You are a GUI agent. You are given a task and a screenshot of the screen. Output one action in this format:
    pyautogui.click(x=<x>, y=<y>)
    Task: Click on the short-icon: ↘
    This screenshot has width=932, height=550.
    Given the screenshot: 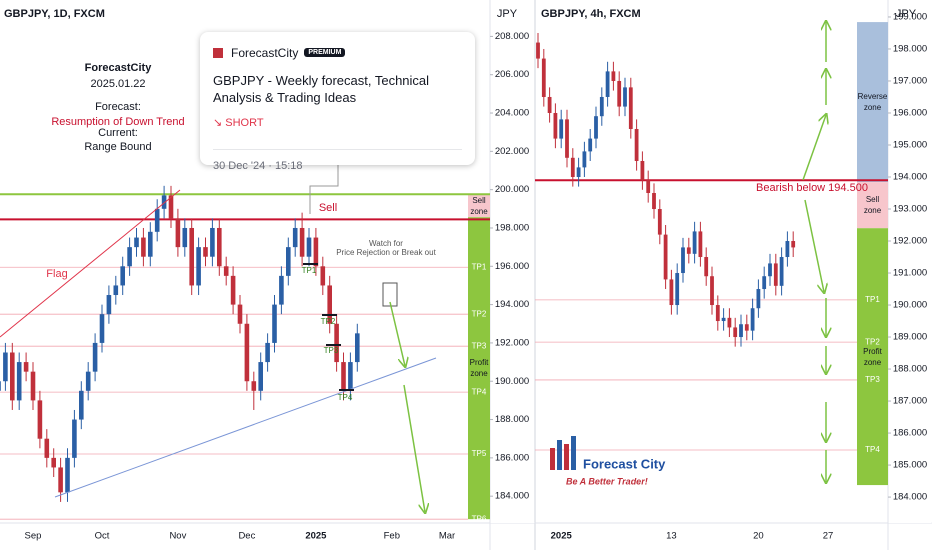 What is the action you would take?
    pyautogui.click(x=219, y=123)
    